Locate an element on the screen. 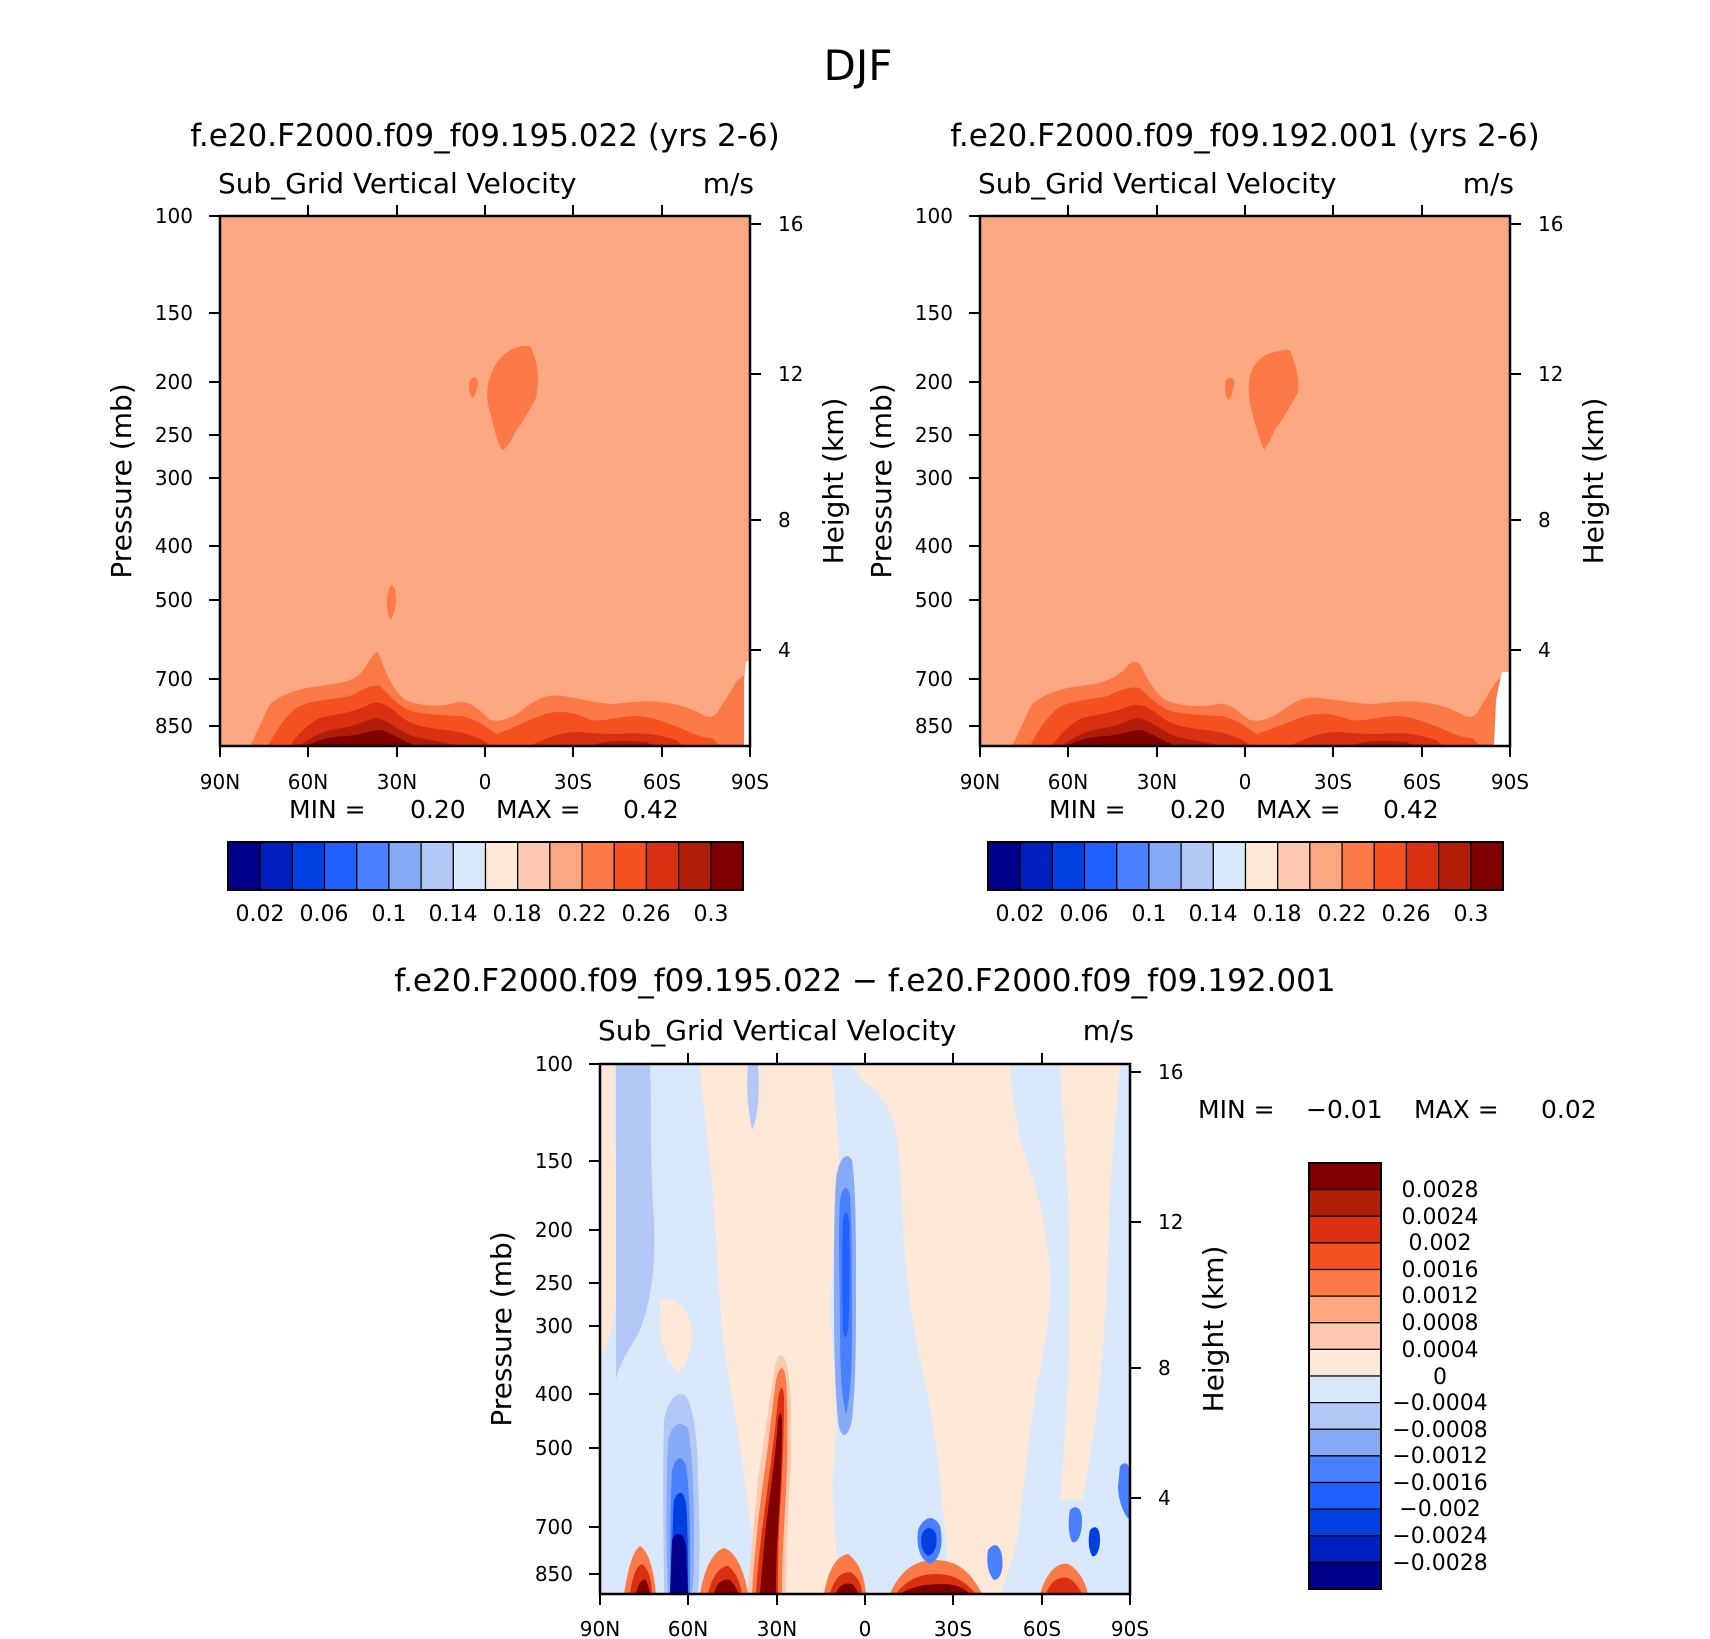 The image size is (1710, 1639). pos-spike is located at coordinates (771, 1503).